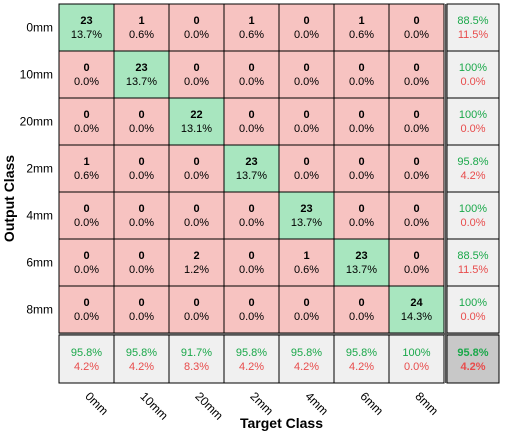  Describe the element at coordinates (196, 256) in the screenshot. I see `cell-count: 2` at that location.